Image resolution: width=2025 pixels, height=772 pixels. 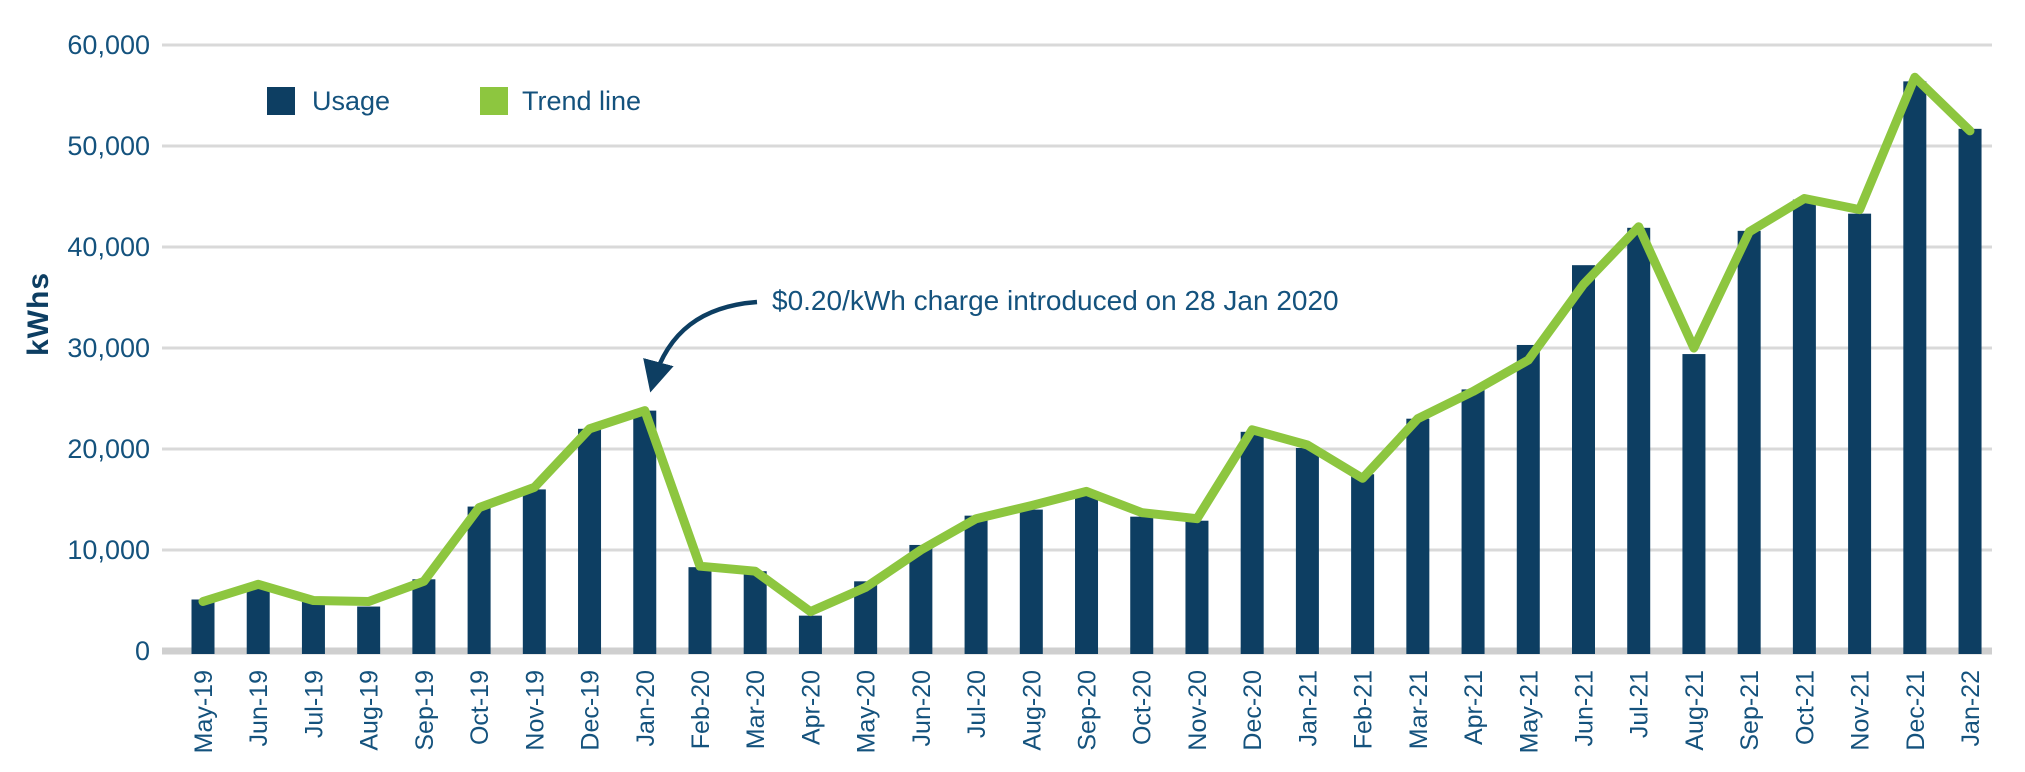 What do you see at coordinates (38, 314) in the screenshot?
I see `y-axis-title: kWhs` at bounding box center [38, 314].